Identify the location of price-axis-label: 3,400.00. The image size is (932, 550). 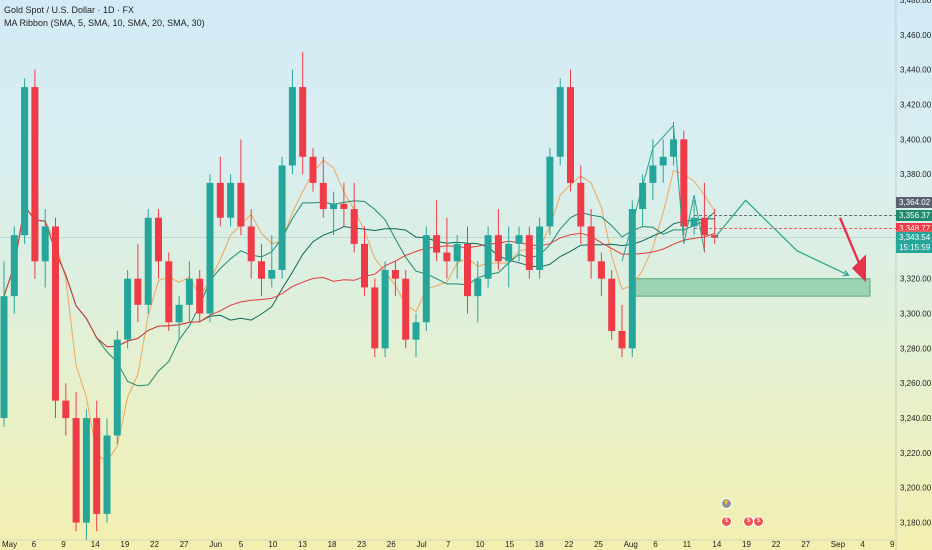
(916, 139).